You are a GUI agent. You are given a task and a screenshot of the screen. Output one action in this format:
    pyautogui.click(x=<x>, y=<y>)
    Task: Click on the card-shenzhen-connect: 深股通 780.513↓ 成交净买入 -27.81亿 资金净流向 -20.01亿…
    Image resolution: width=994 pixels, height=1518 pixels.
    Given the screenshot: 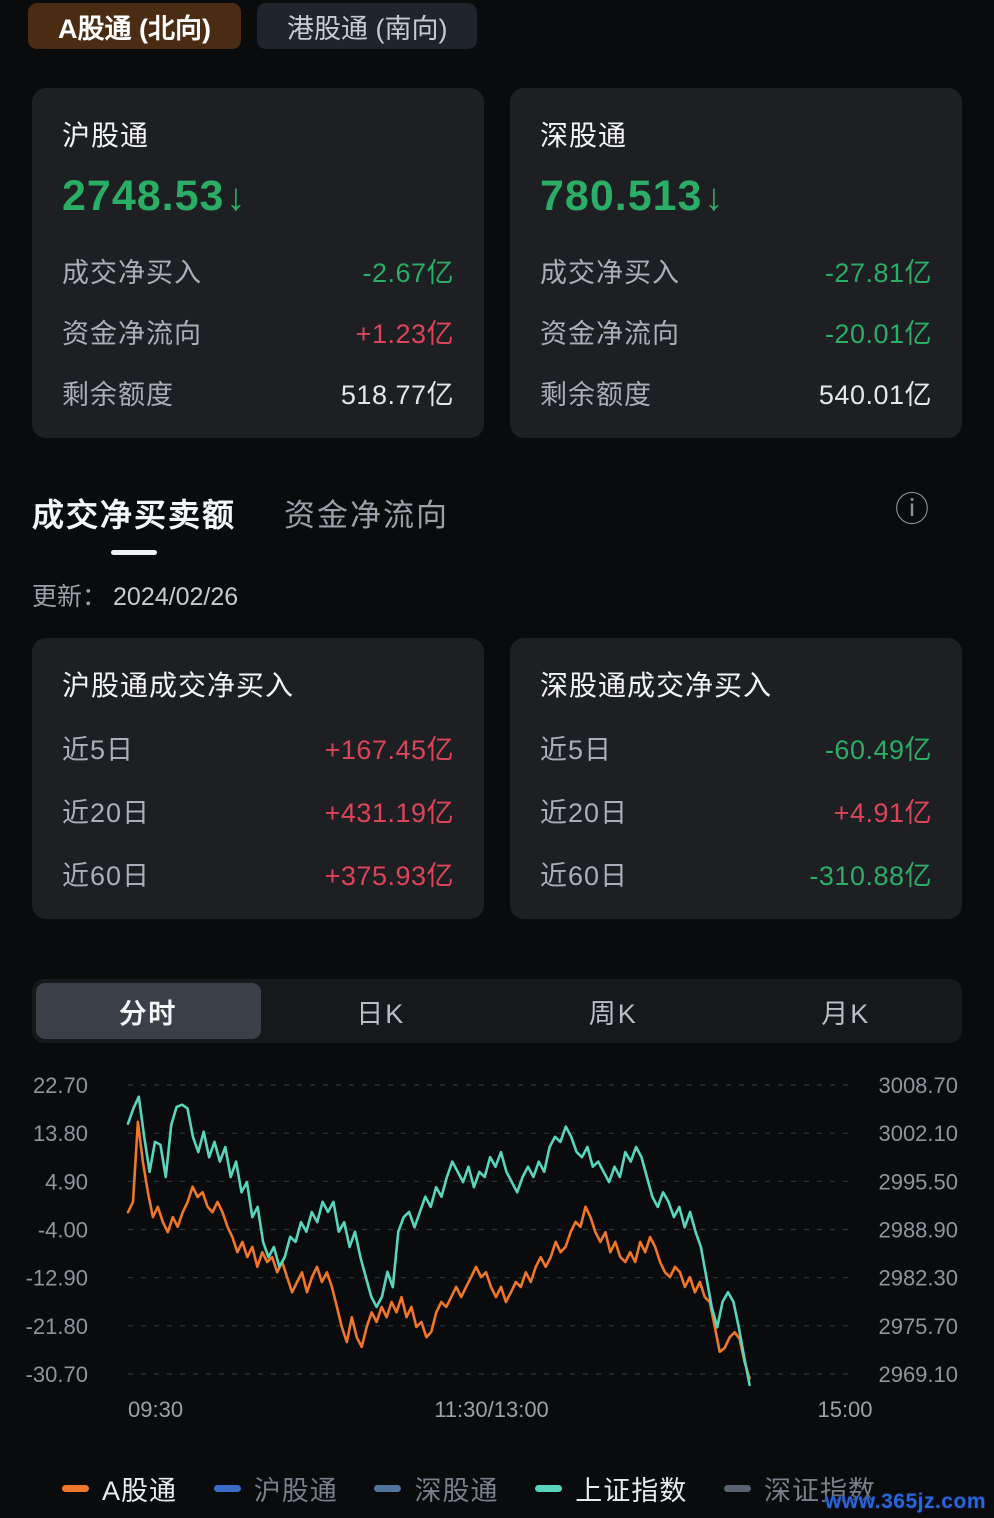 What is the action you would take?
    pyautogui.click(x=736, y=263)
    